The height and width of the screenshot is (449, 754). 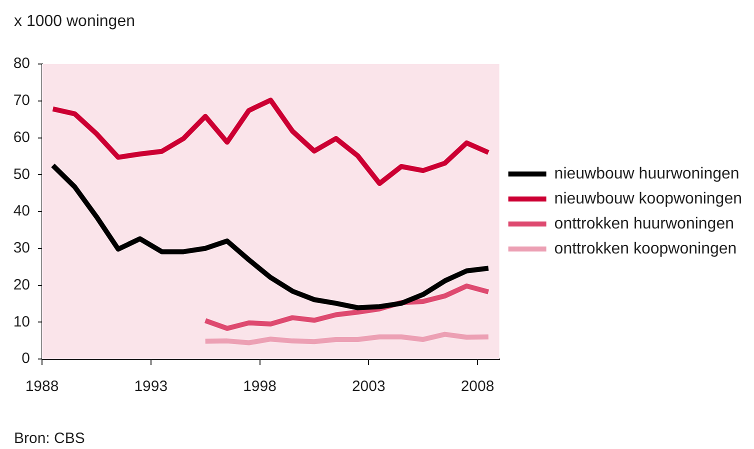 I want to click on y-tick-label: 30, so click(x=21, y=248).